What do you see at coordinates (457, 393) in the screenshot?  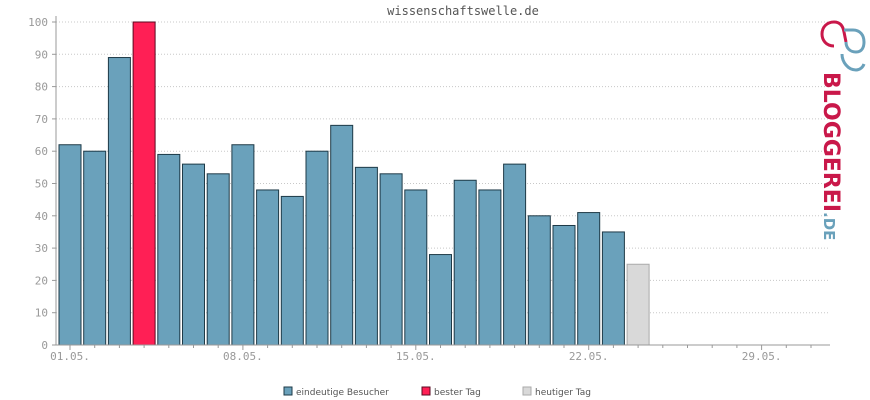 I see `legend-label: bester Tag` at bounding box center [457, 393].